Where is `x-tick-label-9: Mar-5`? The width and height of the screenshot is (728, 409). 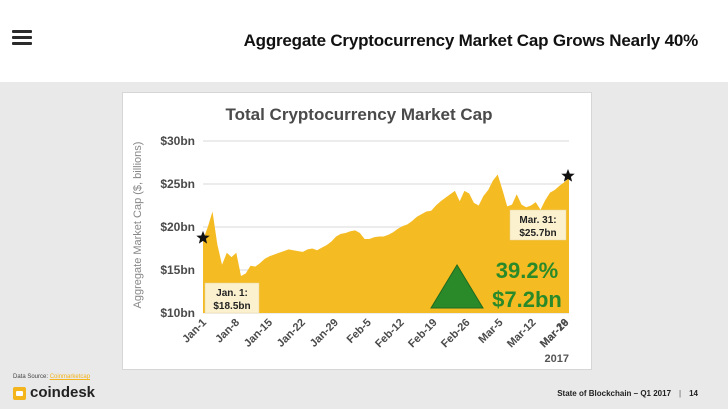
x-tick-label-9: Mar-5 is located at coordinates (490, 331).